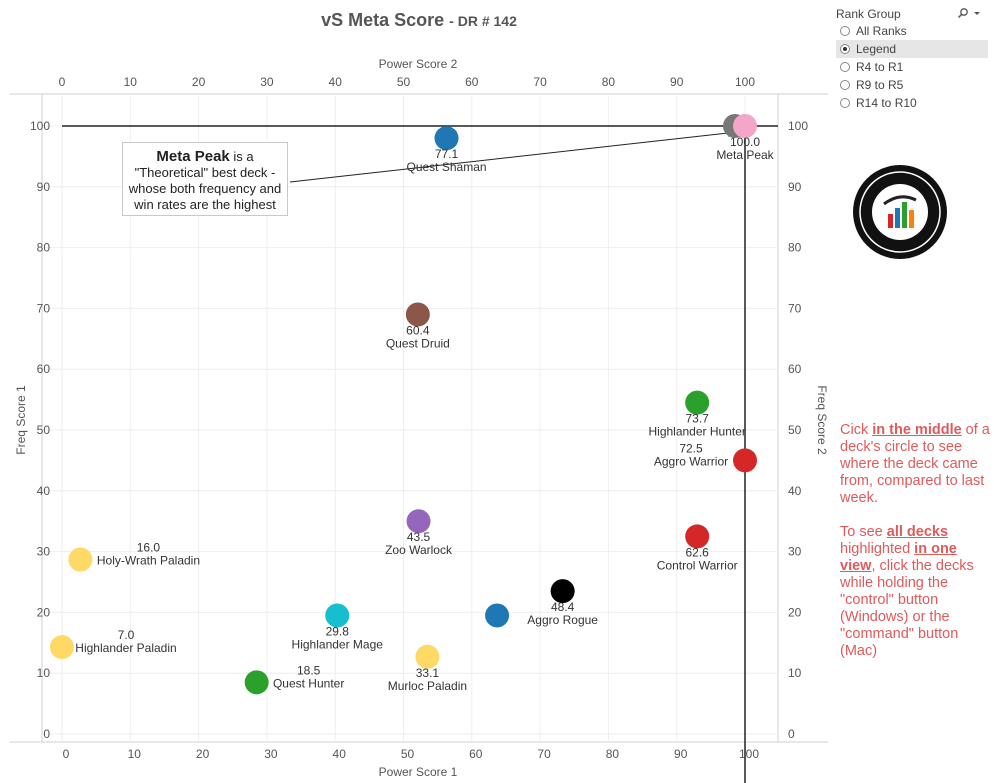 The height and width of the screenshot is (783, 994). Describe the element at coordinates (513, 156) in the screenshot. I see `callout-arrow` at that location.